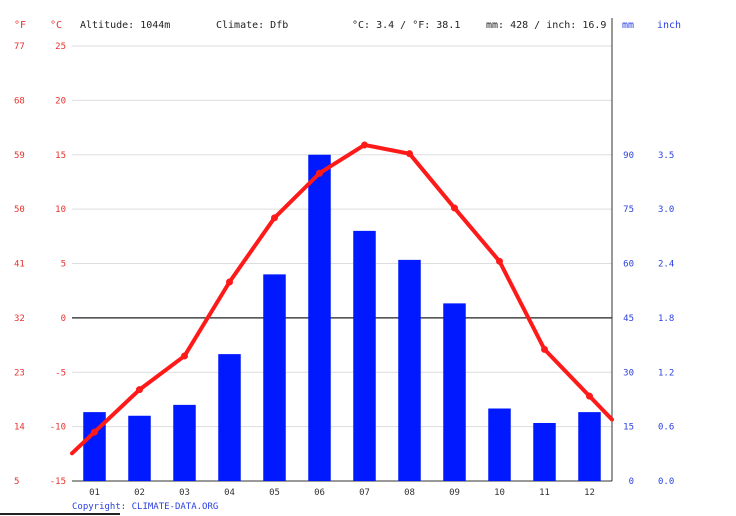 The height and width of the screenshot is (516, 736). What do you see at coordinates (19, 373) in the screenshot?
I see `fahrenheit-tick-label: 23` at bounding box center [19, 373].